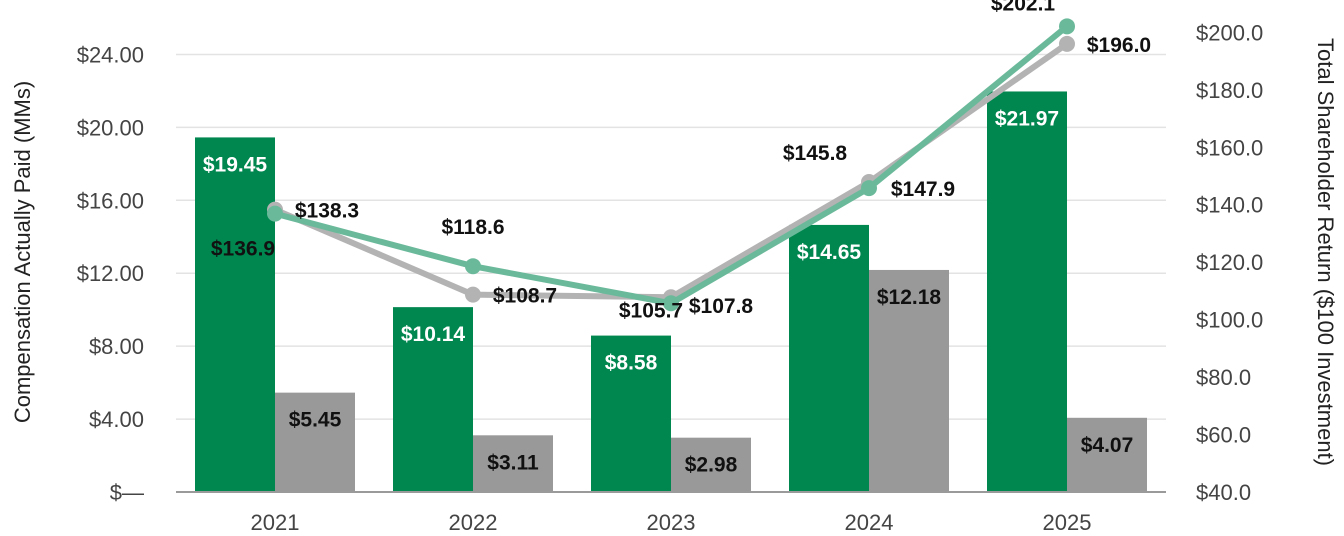 This screenshot has width=1344, height=536. I want to click on y2-tick-label: $180.0, so click(1229, 90).